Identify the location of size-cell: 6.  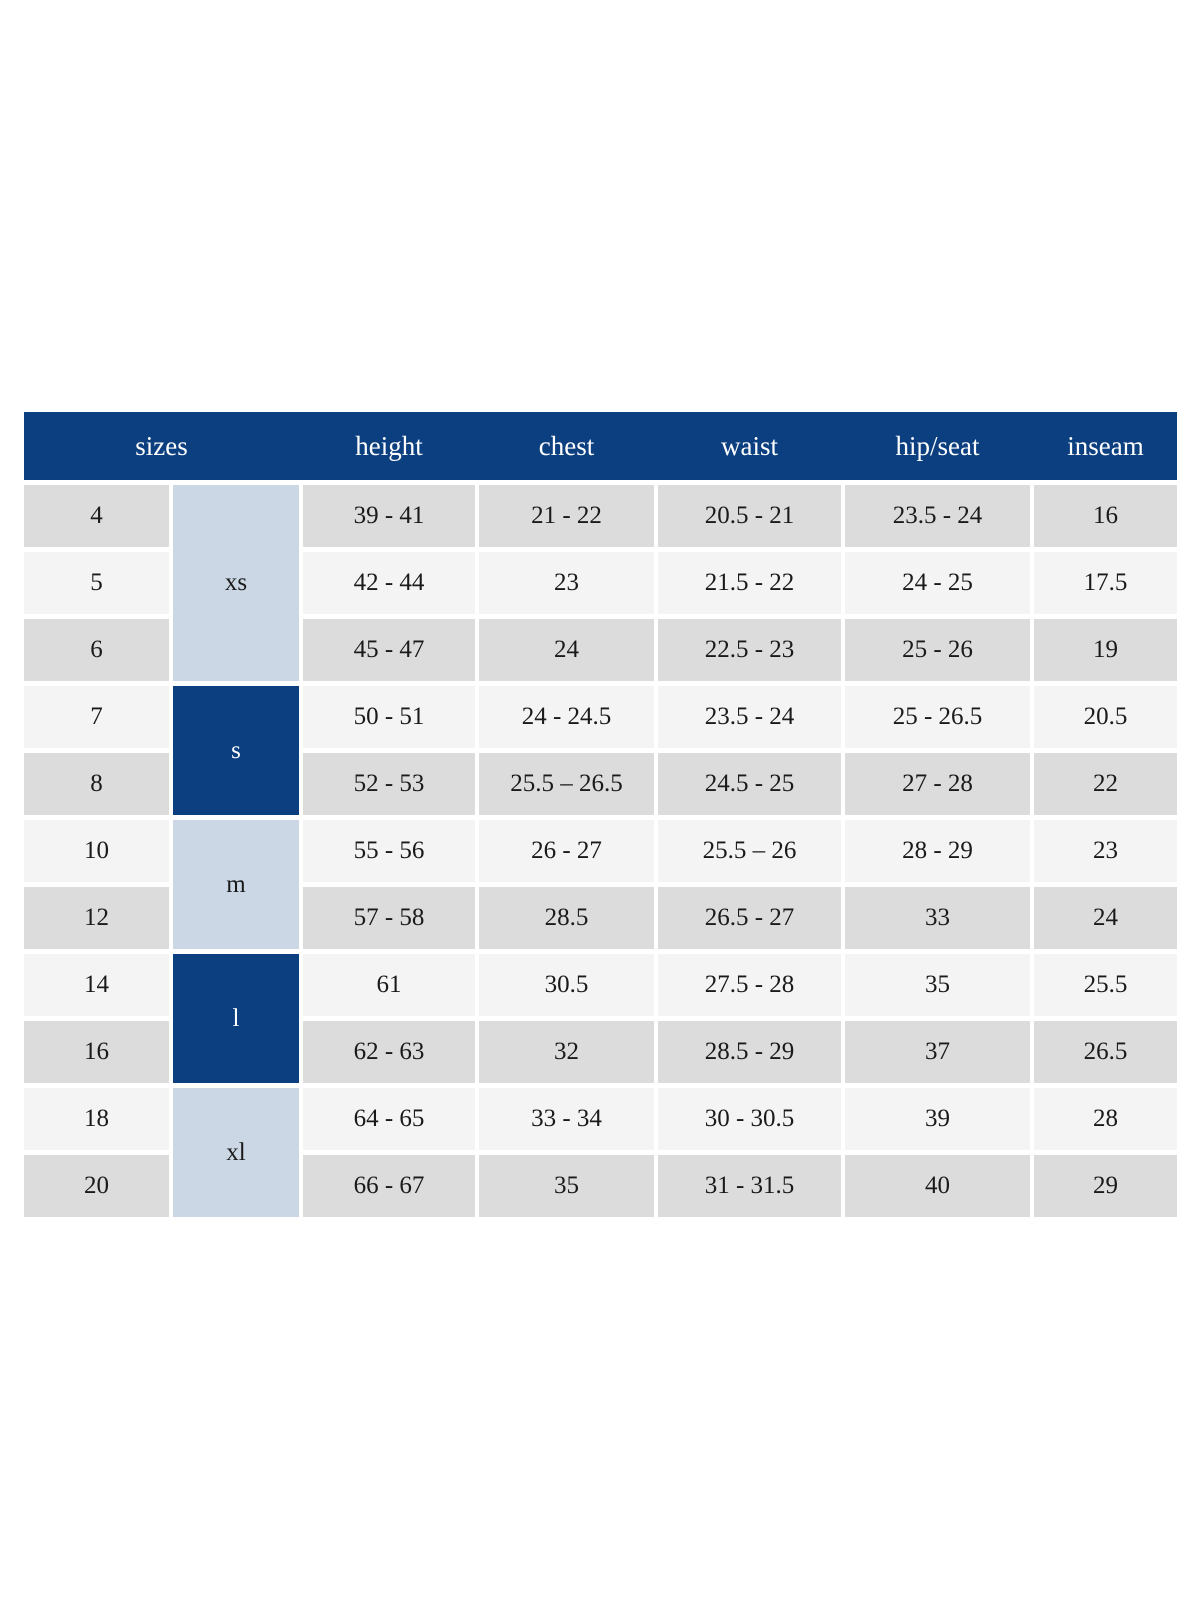
(96, 650).